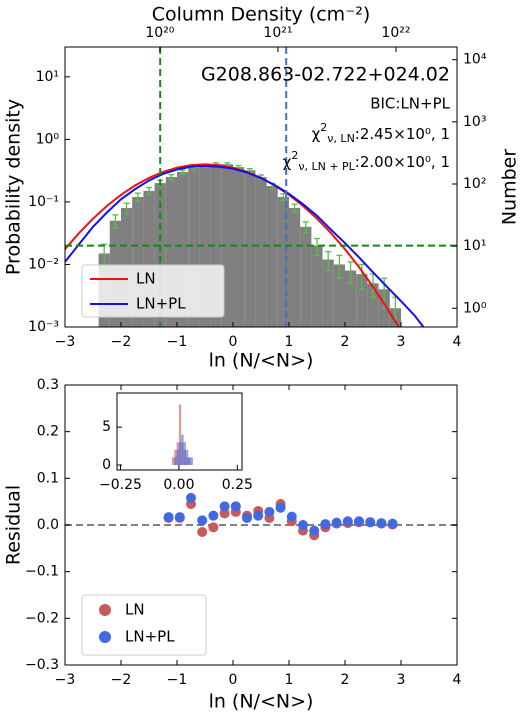 The image size is (522, 714). Describe the element at coordinates (43, 327) in the screenshot. I see `y-tick-label: 10⁻³` at that location.